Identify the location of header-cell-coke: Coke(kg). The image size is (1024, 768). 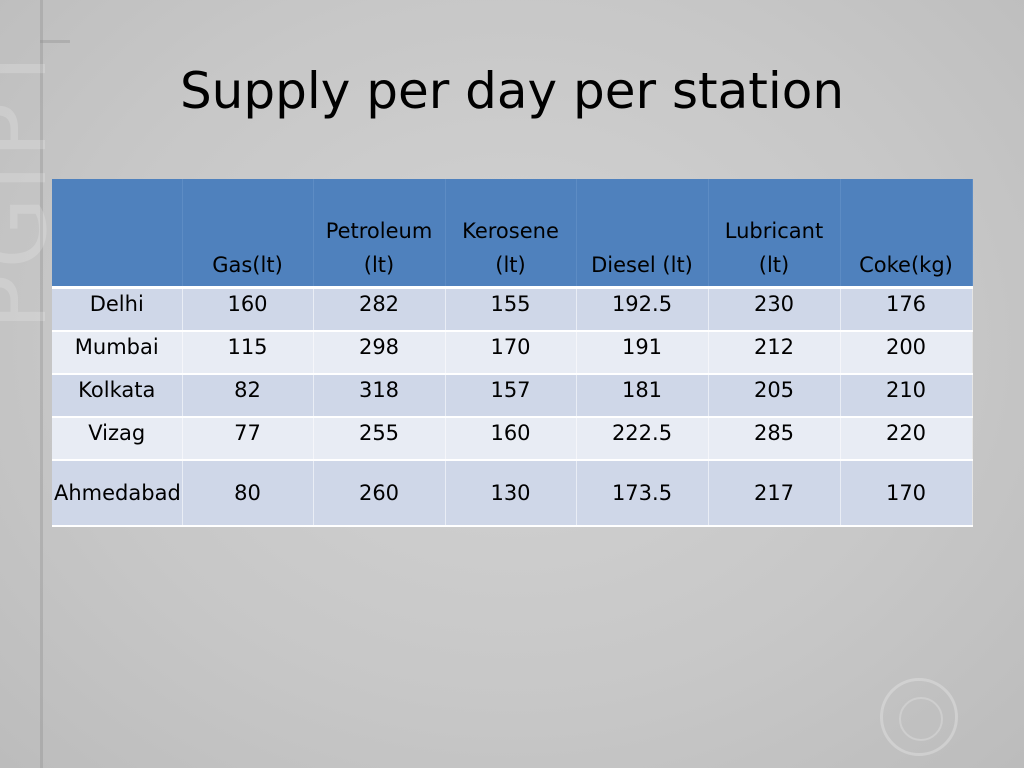
(906, 234).